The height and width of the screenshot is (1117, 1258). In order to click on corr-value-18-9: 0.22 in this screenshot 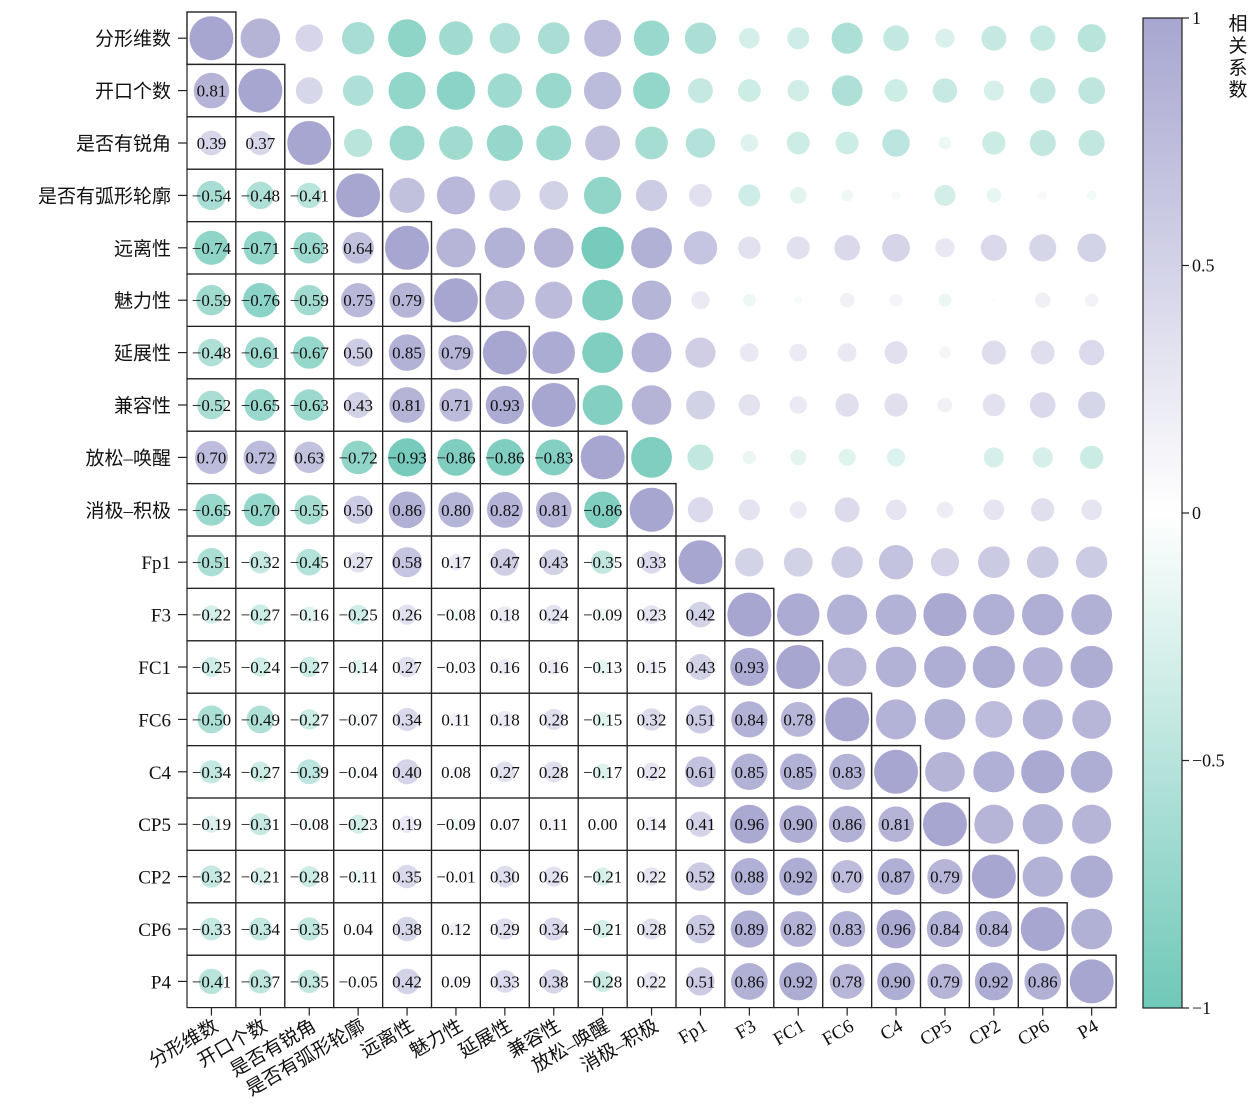, I will do `click(652, 981)`.